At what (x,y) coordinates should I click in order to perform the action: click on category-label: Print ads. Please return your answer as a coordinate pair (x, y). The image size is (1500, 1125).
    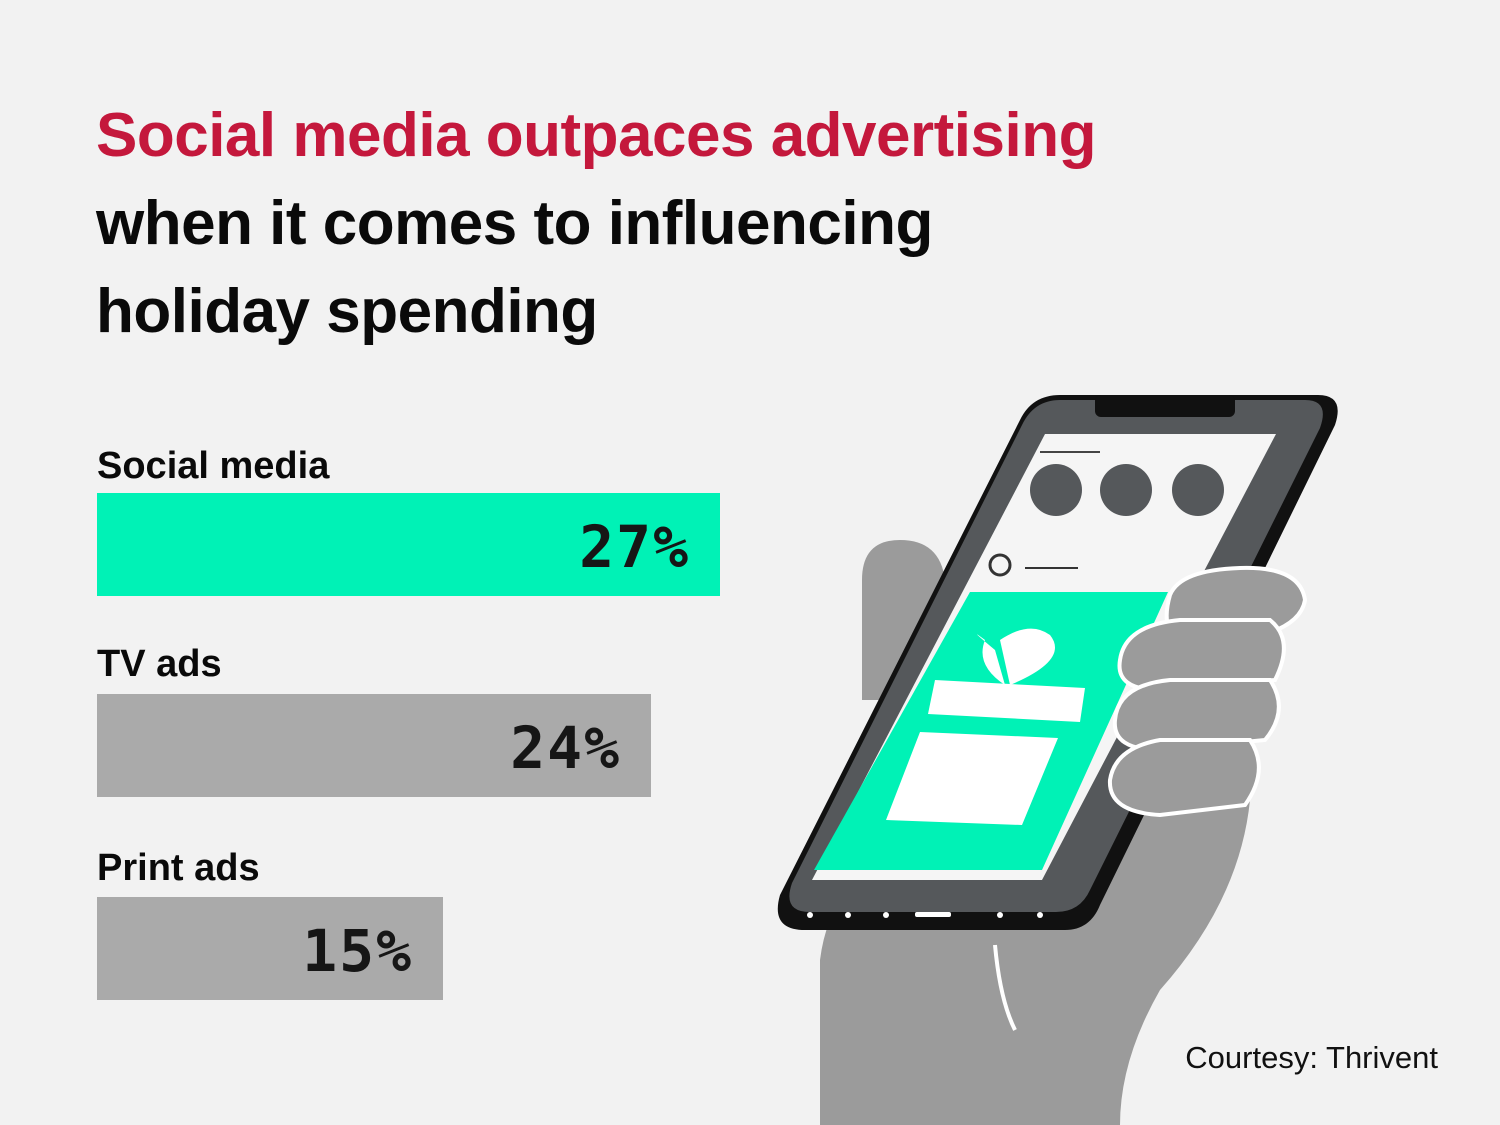
    Looking at the image, I should click on (178, 868).